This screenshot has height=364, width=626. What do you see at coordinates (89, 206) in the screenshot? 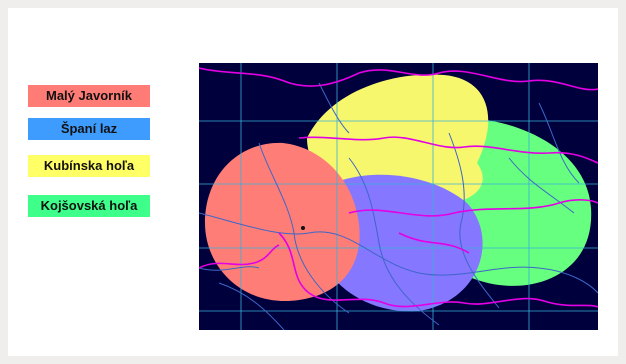
I see `legend-item-kojsovska-hola: Kojšovská hoľa` at bounding box center [89, 206].